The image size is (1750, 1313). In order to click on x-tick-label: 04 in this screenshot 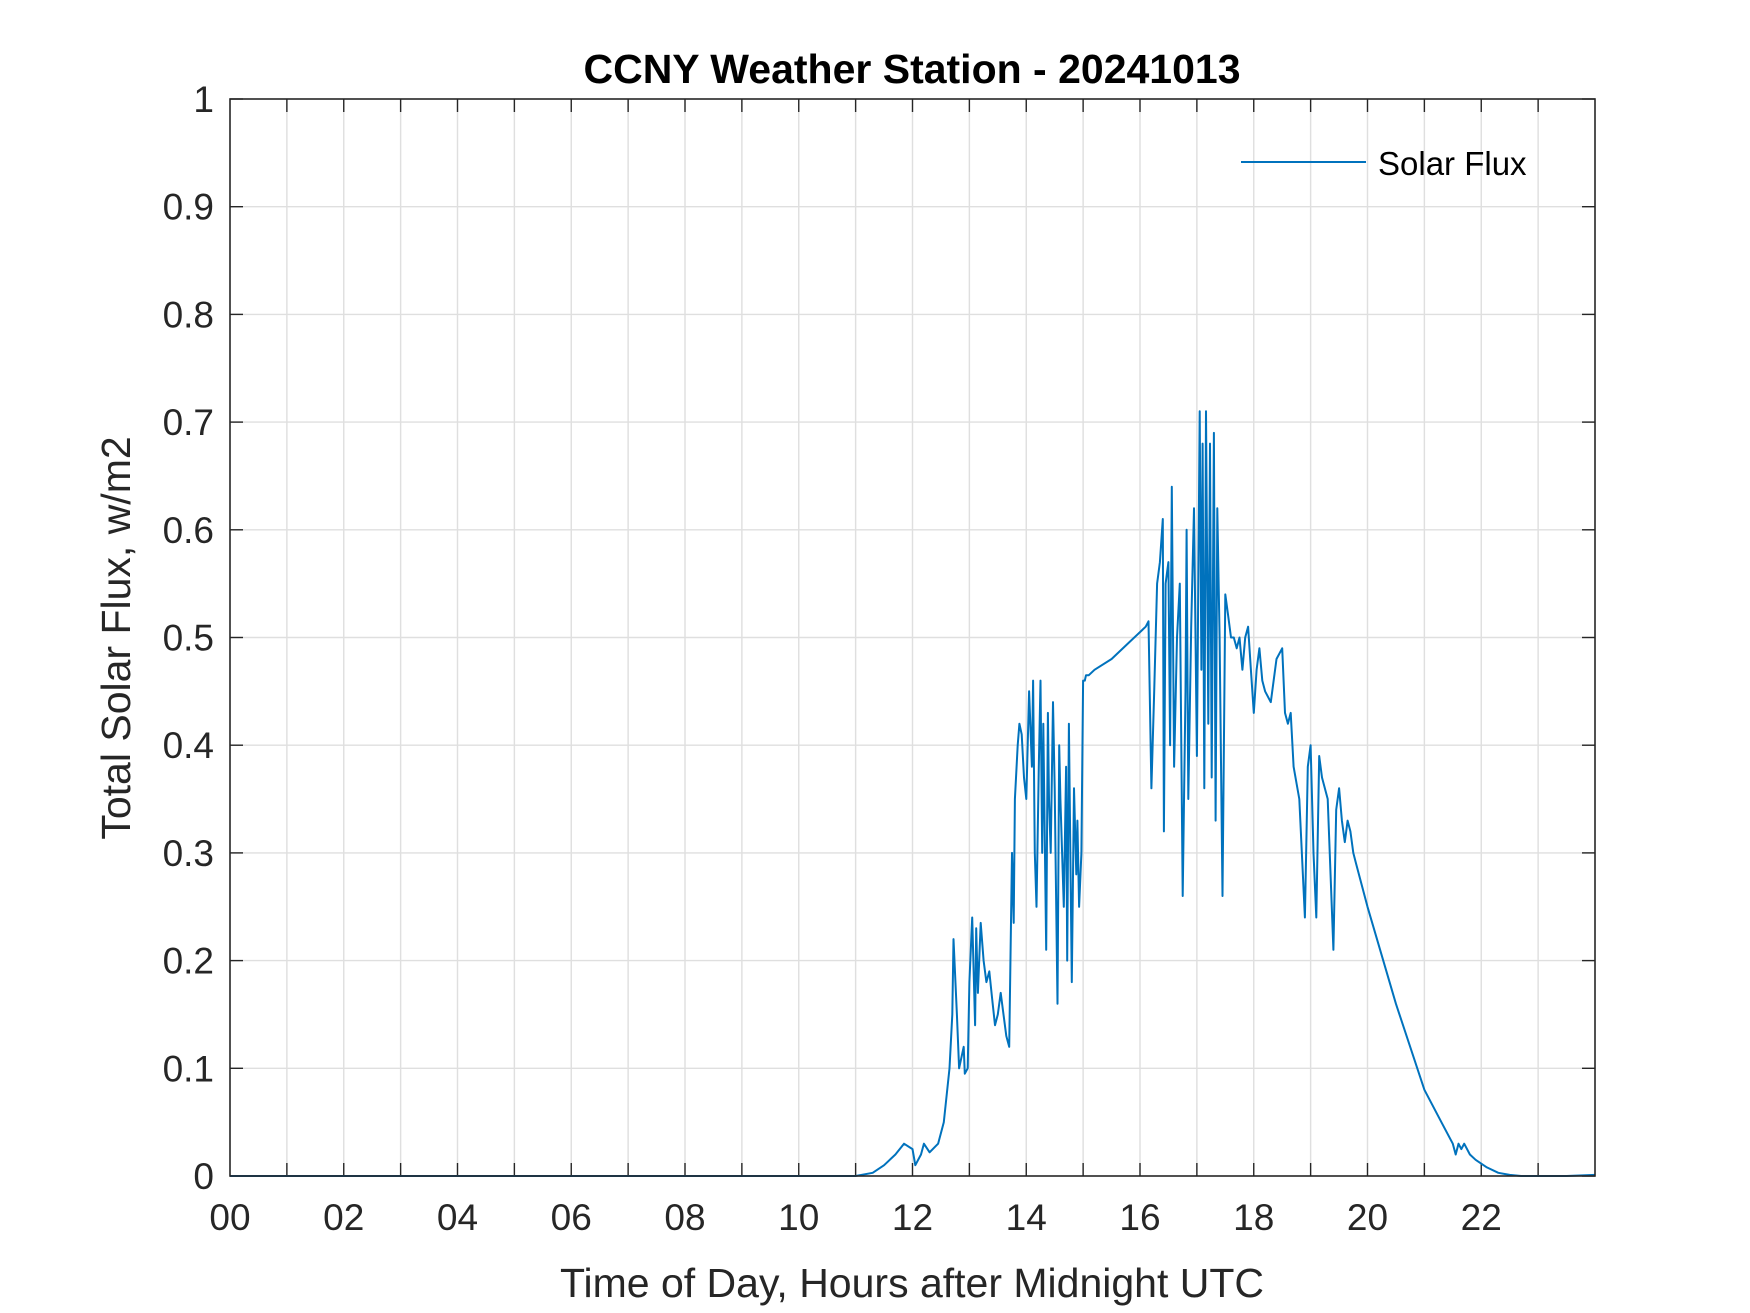, I will do `click(457, 1217)`.